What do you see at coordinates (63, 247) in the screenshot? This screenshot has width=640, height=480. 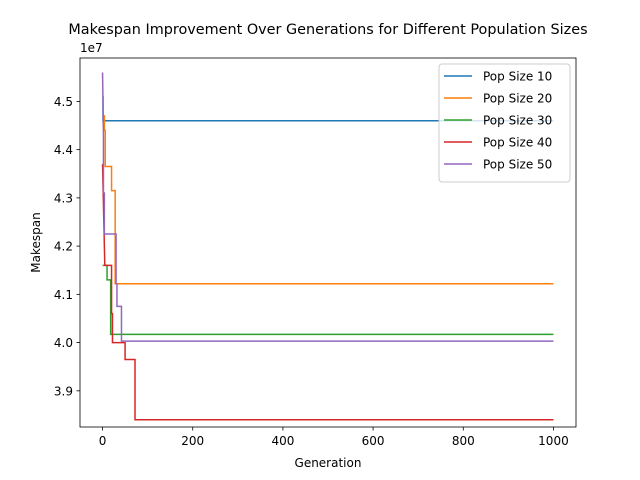 I see `y-tick-label: 4.2` at bounding box center [63, 247].